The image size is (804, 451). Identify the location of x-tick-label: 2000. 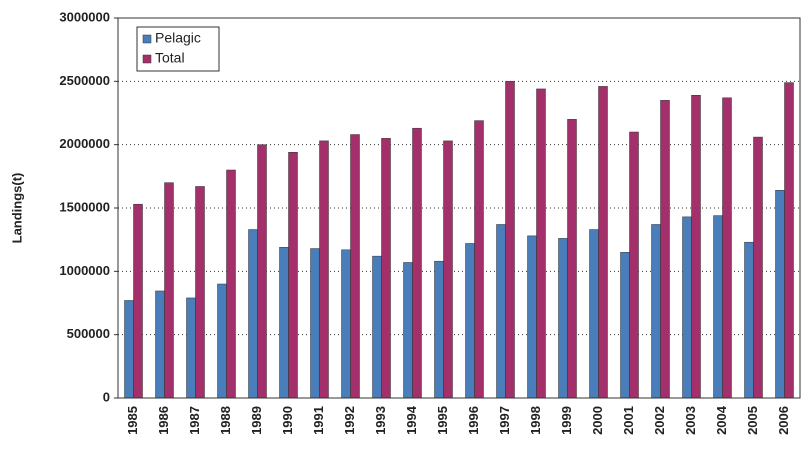
(597, 420).